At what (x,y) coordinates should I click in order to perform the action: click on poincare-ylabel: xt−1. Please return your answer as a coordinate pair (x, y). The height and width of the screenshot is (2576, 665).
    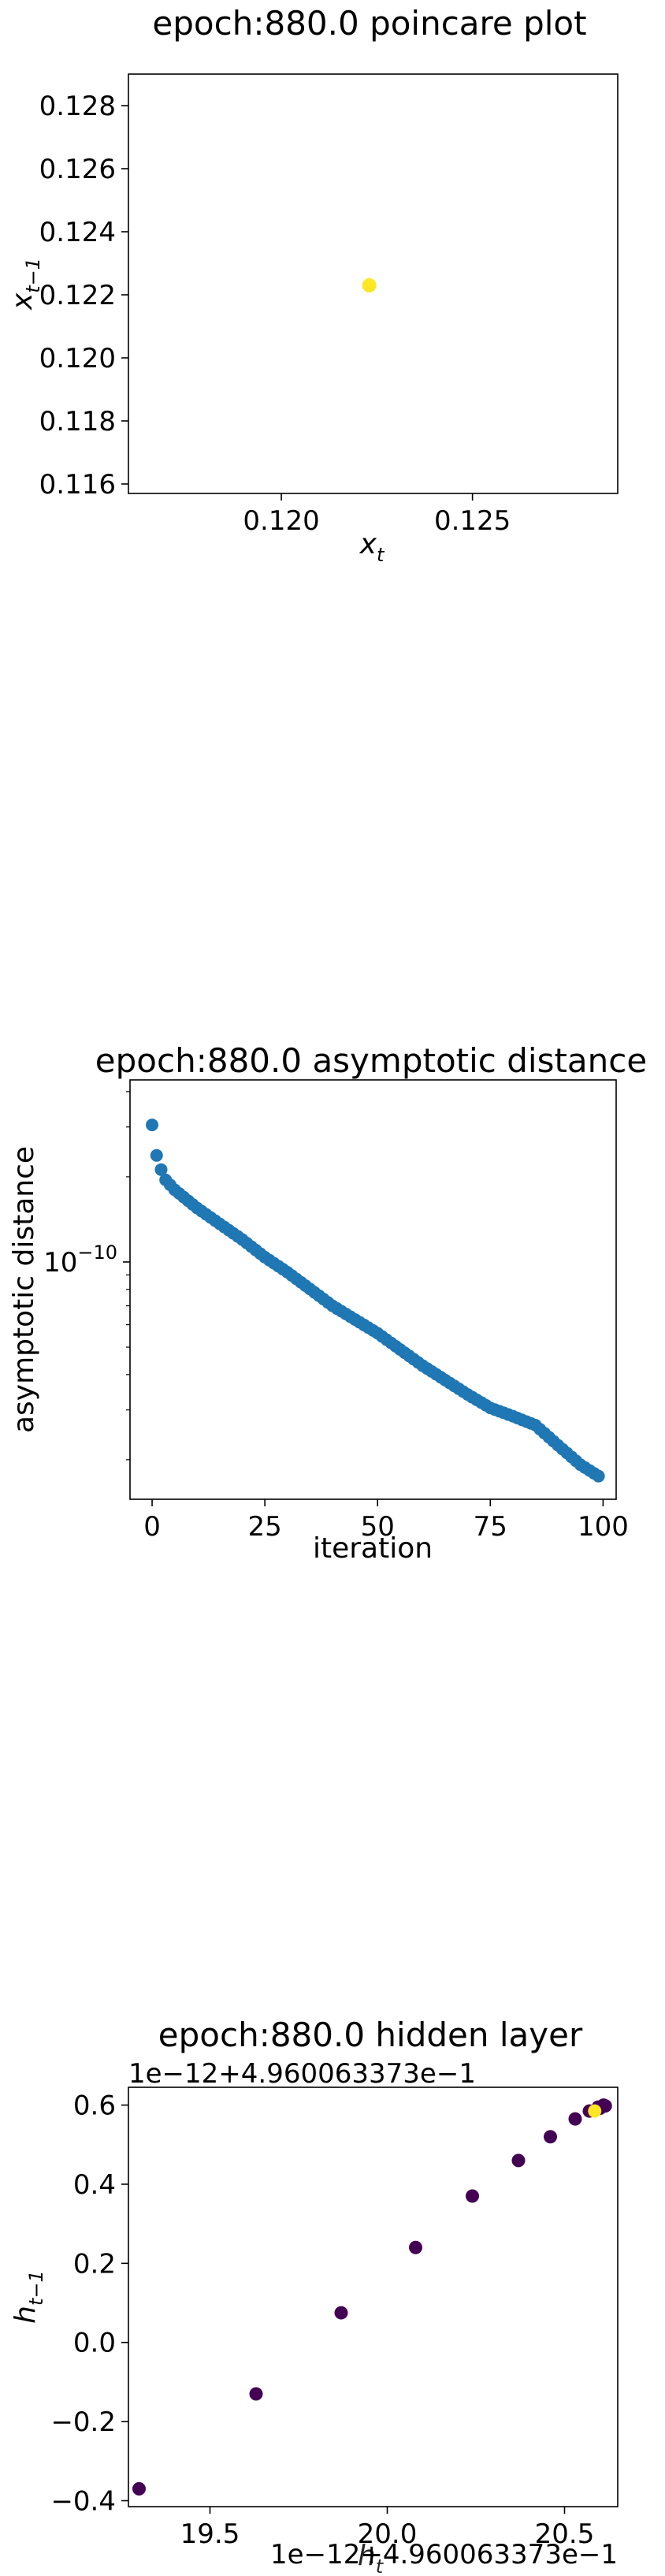
    Looking at the image, I should click on (25, 284).